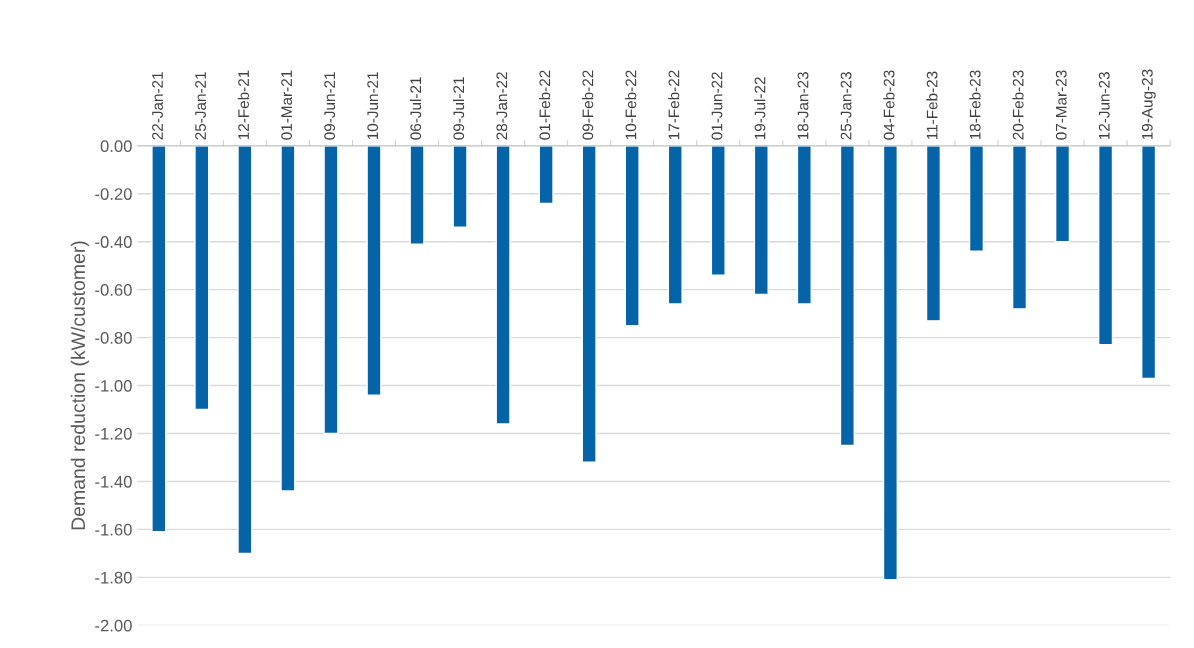 The image size is (1194, 648). I want to click on y-tick-label: -1.40, so click(113, 481).